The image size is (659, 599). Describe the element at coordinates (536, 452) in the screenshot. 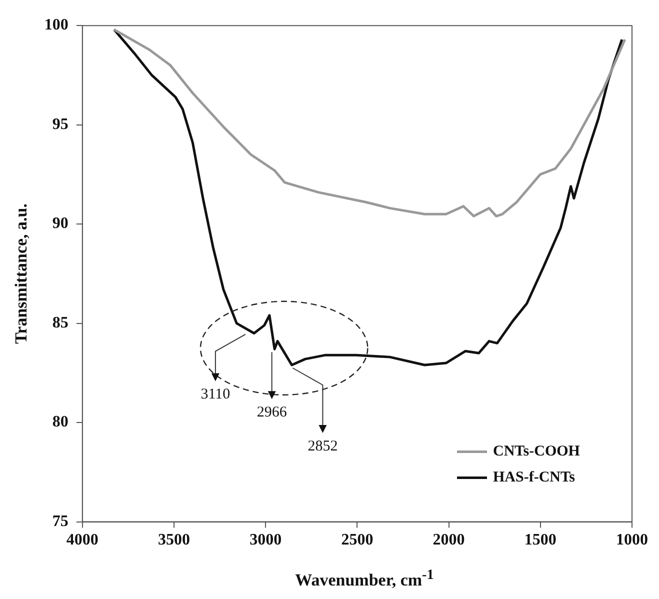

I see `legend-label: CNTs-COOH` at that location.